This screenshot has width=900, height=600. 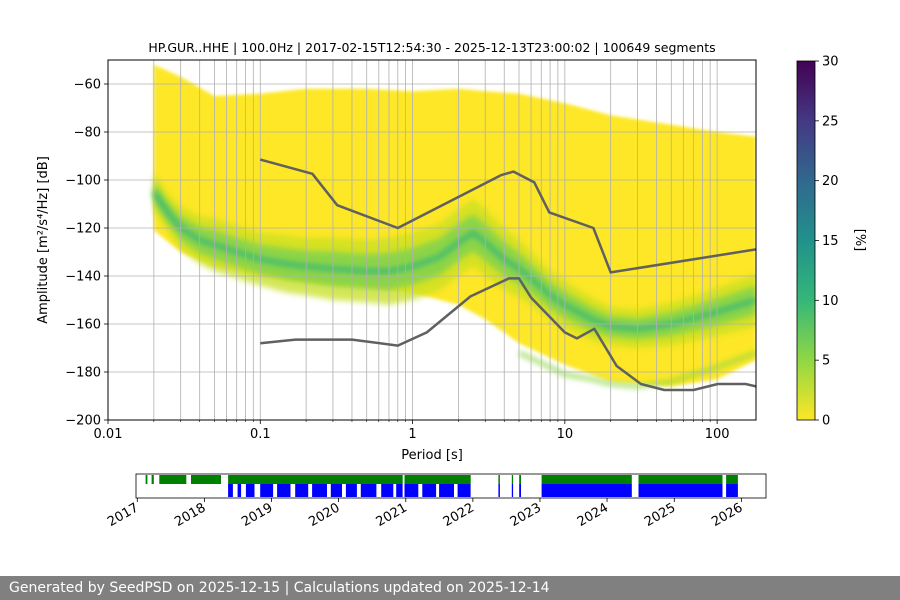 I want to click on timeline-bars, so click(x=441, y=486).